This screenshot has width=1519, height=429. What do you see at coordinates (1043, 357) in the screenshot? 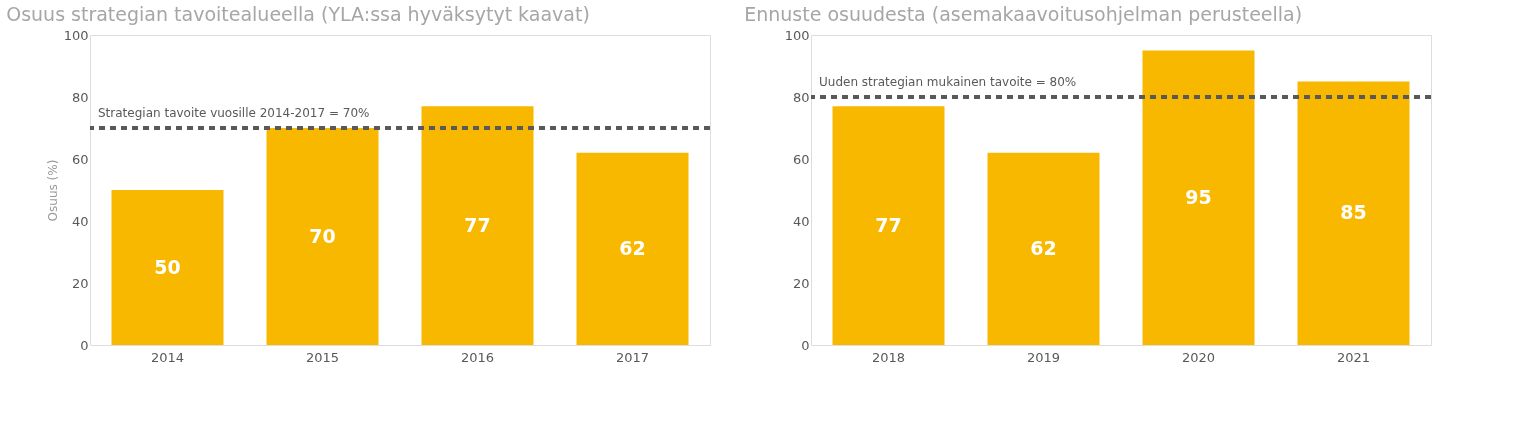
I see `x-tick-label: 2019` at bounding box center [1043, 357].